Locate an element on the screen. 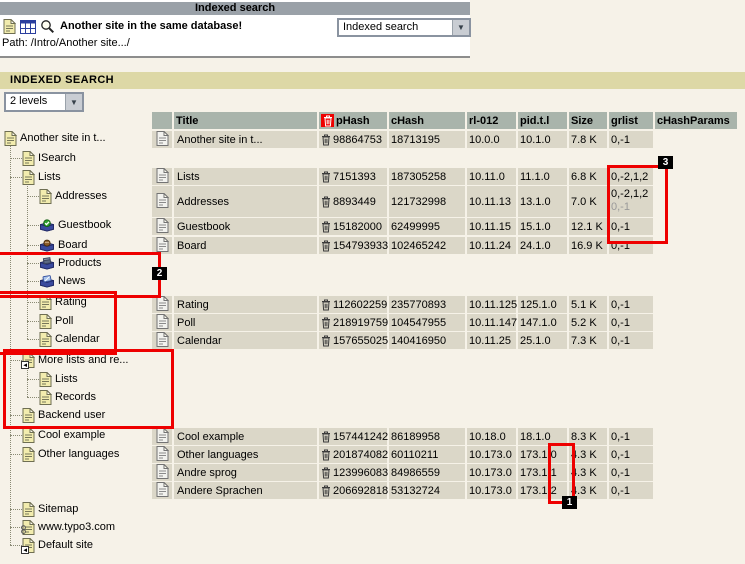 The height and width of the screenshot is (564, 745). magnifier-icon is located at coordinates (47, 28).